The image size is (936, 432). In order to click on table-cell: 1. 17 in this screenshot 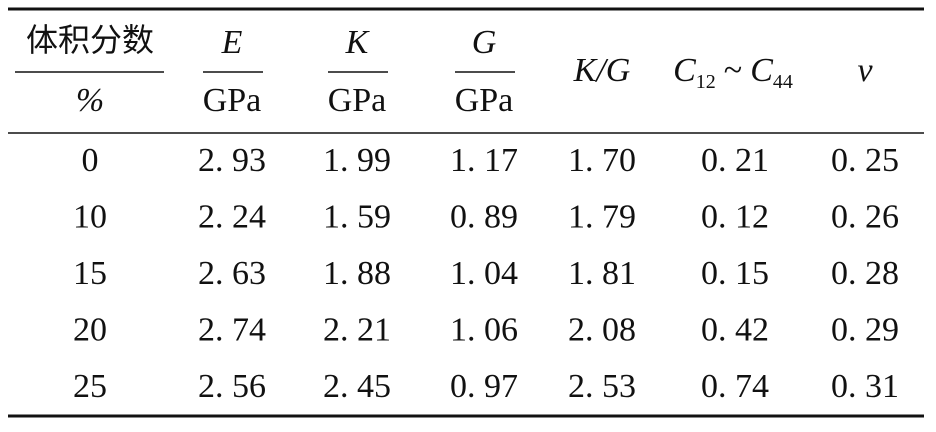, I will do `click(484, 160)`.